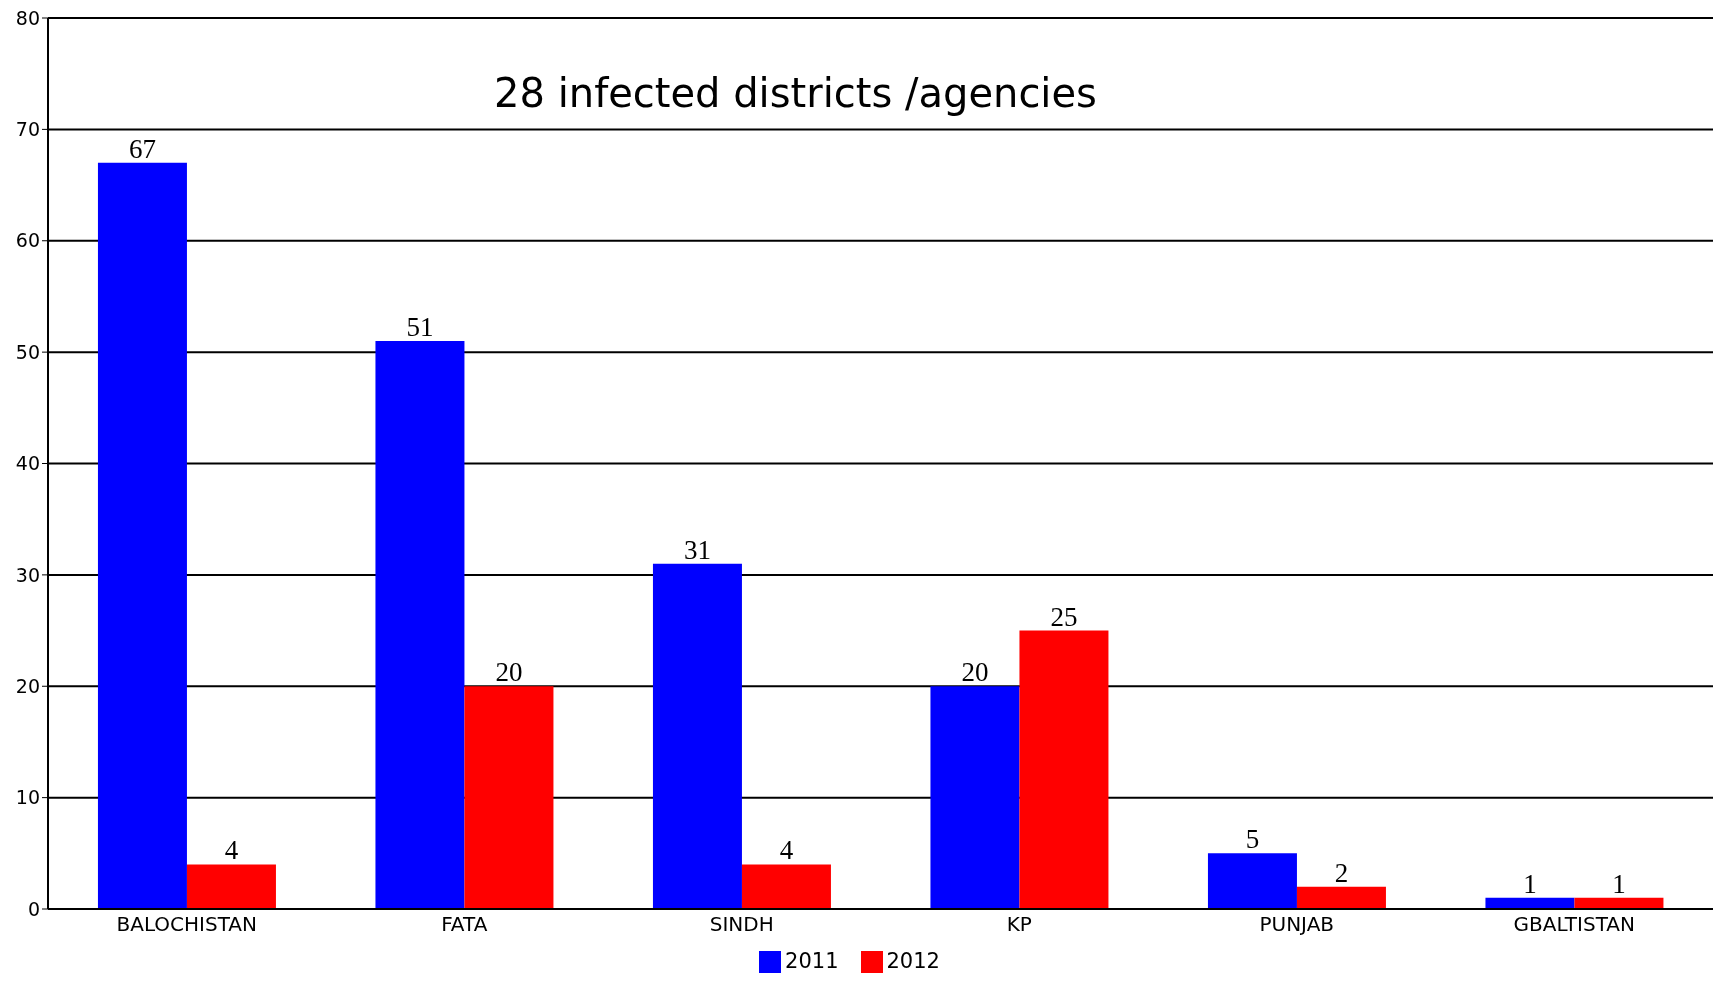 This screenshot has width=1725, height=987. I want to click on x-tick-label: SINDH, so click(741, 924).